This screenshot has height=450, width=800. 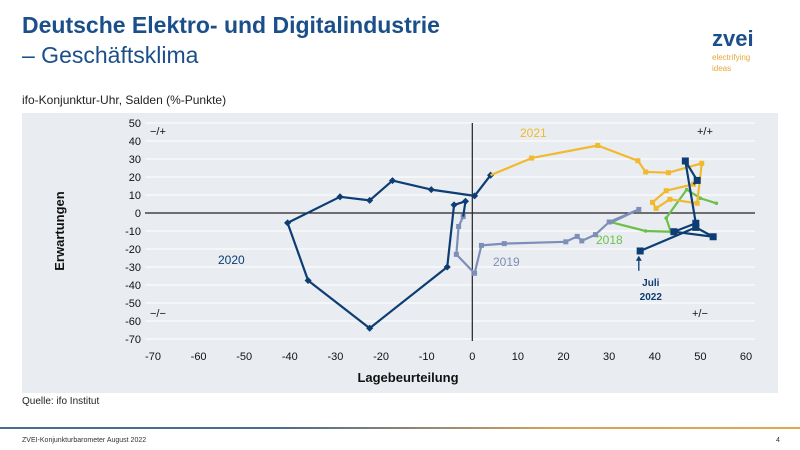 What do you see at coordinates (563, 357) in the screenshot?
I see `x-tick-label: 20` at bounding box center [563, 357].